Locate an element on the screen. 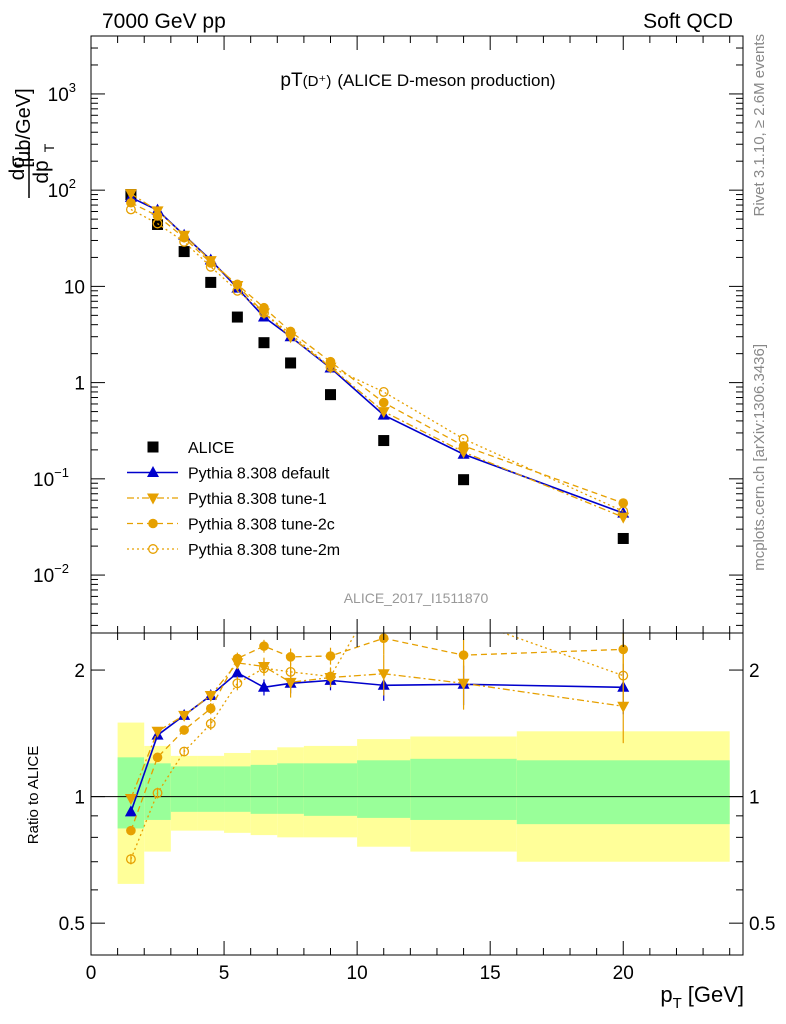  legend-item: Pythia 8.308 default is located at coordinates (228, 474).